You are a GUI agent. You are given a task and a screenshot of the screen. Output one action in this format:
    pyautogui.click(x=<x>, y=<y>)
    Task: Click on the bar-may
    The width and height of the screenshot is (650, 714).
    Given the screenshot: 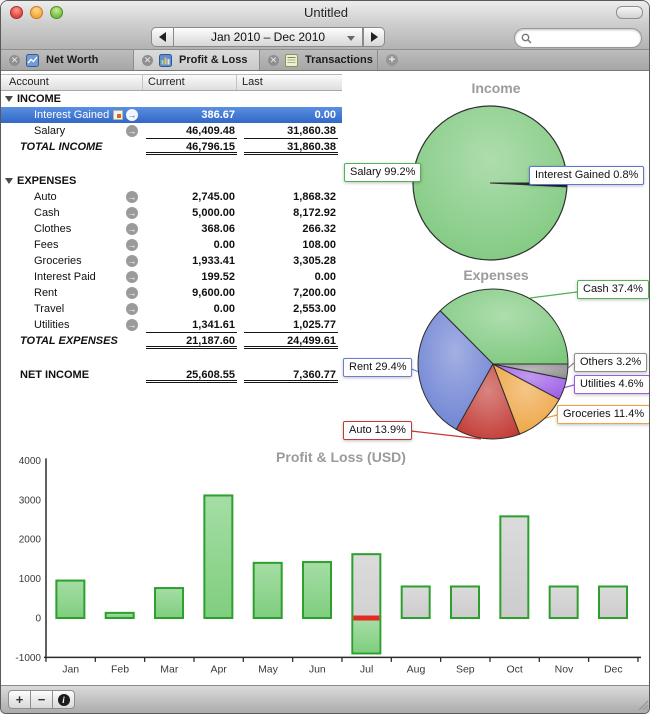 What is the action you would take?
    pyautogui.click(x=267, y=590)
    